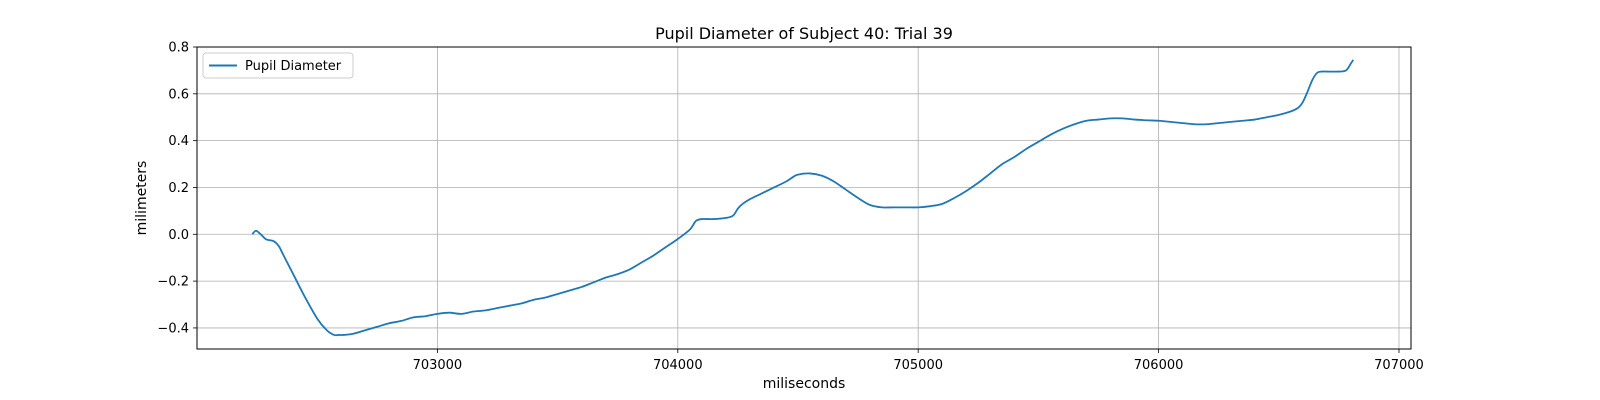  I want to click on x-tick-label: 703000, so click(438, 365).